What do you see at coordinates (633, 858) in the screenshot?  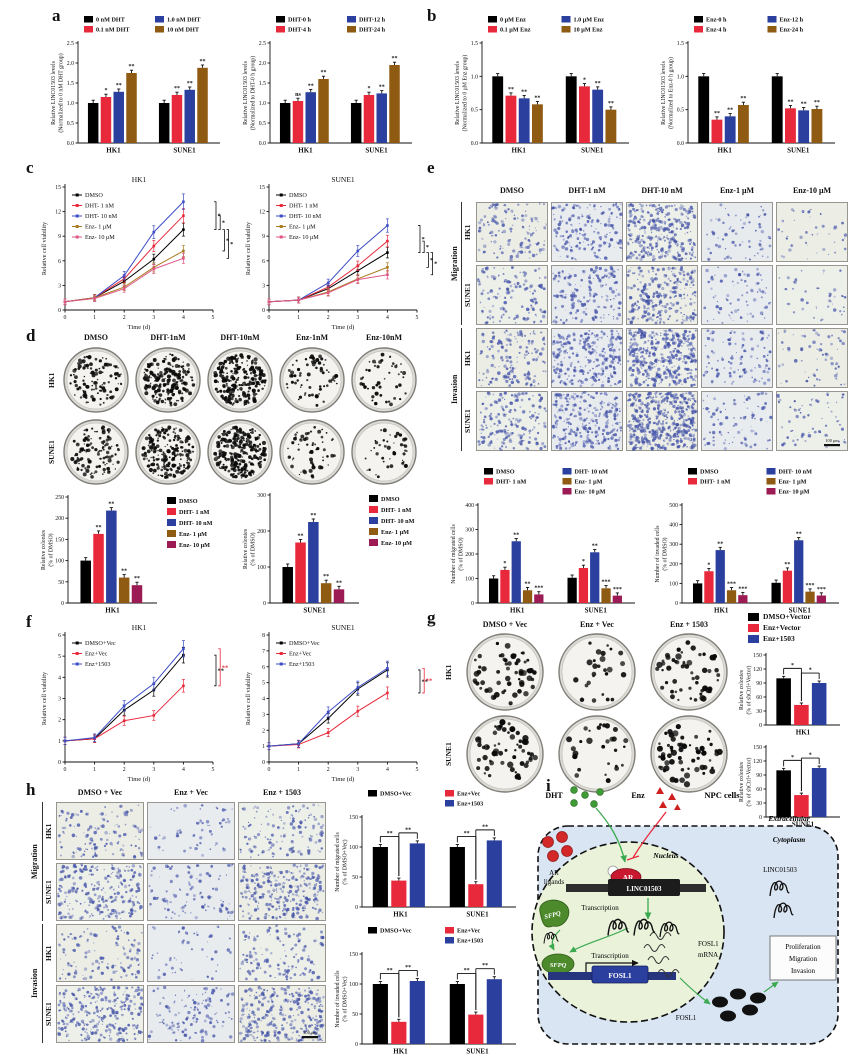 I see `inhibition-cap` at bounding box center [633, 858].